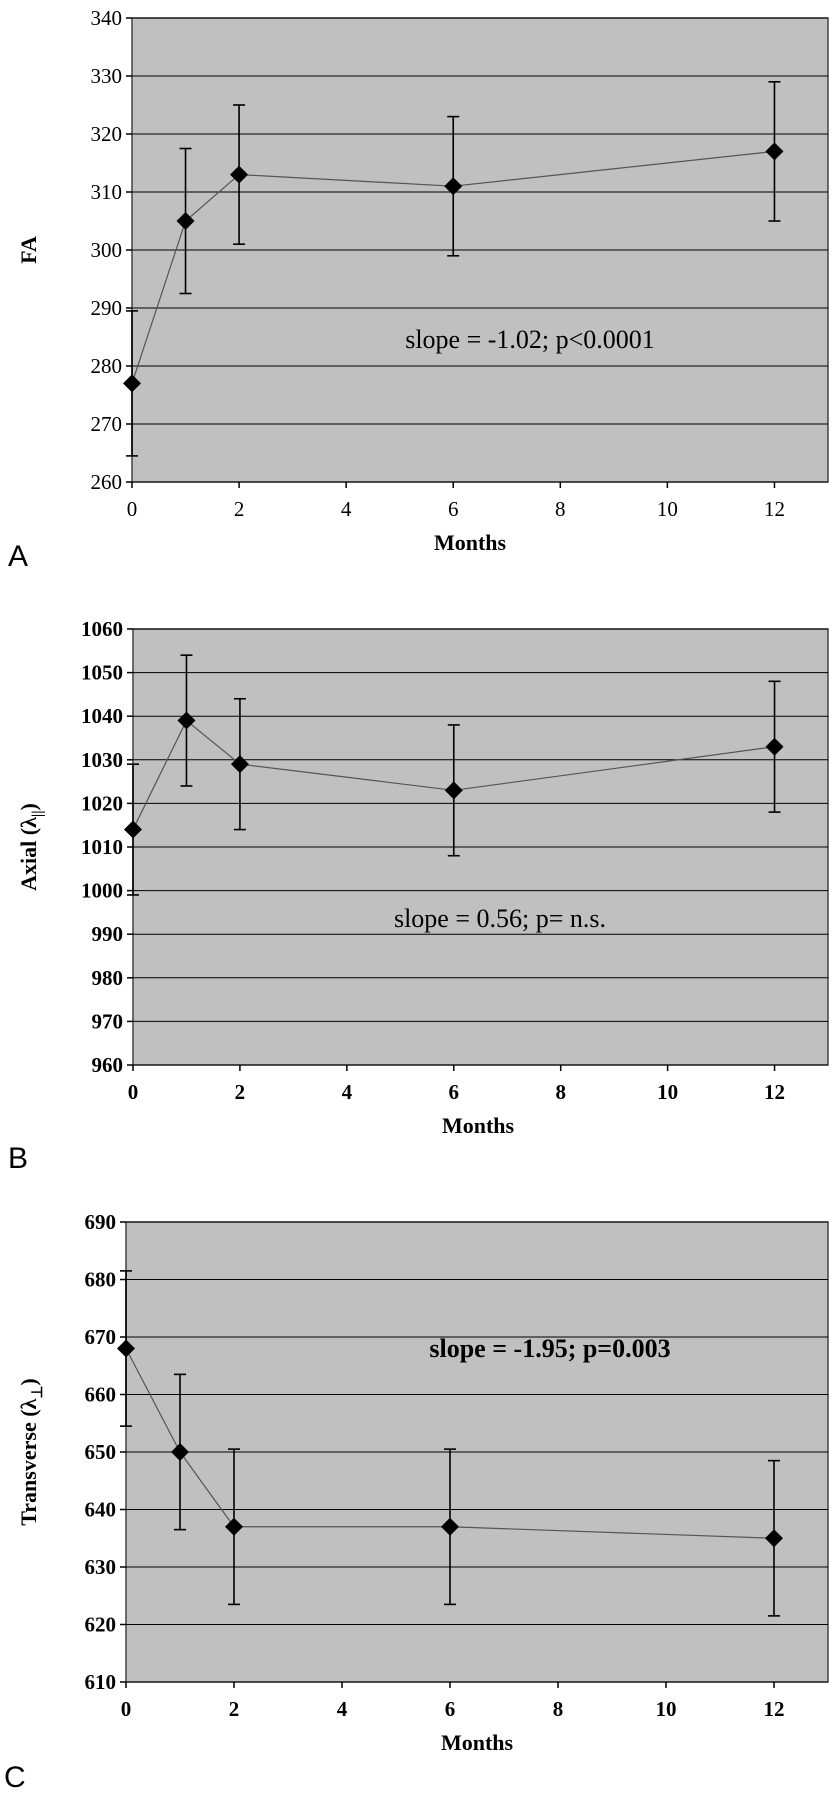  I want to click on y-tick-label: 1050, so click(102, 673).